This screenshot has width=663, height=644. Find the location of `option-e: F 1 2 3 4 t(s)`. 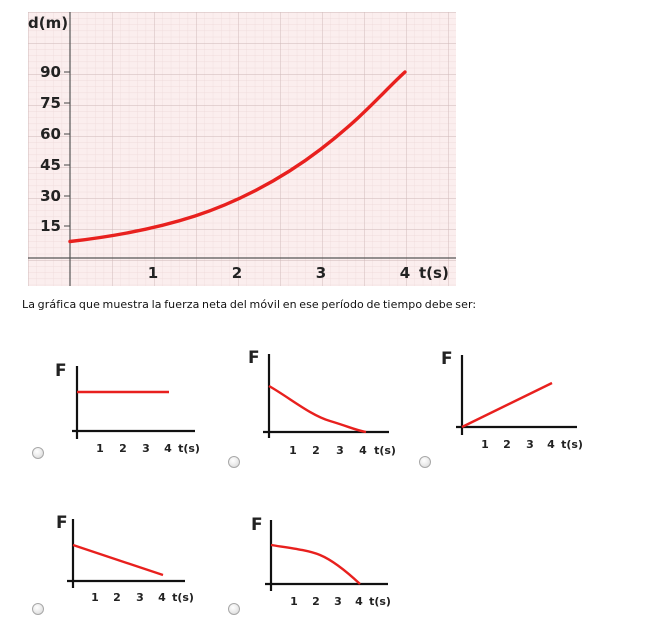

option-e: F 1 2 3 4 t(s) is located at coordinates (320, 565).